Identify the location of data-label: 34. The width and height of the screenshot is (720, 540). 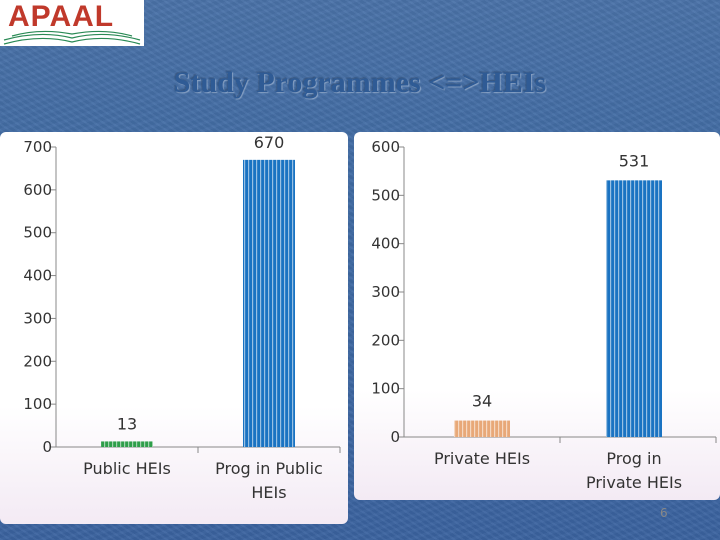
(482, 401).